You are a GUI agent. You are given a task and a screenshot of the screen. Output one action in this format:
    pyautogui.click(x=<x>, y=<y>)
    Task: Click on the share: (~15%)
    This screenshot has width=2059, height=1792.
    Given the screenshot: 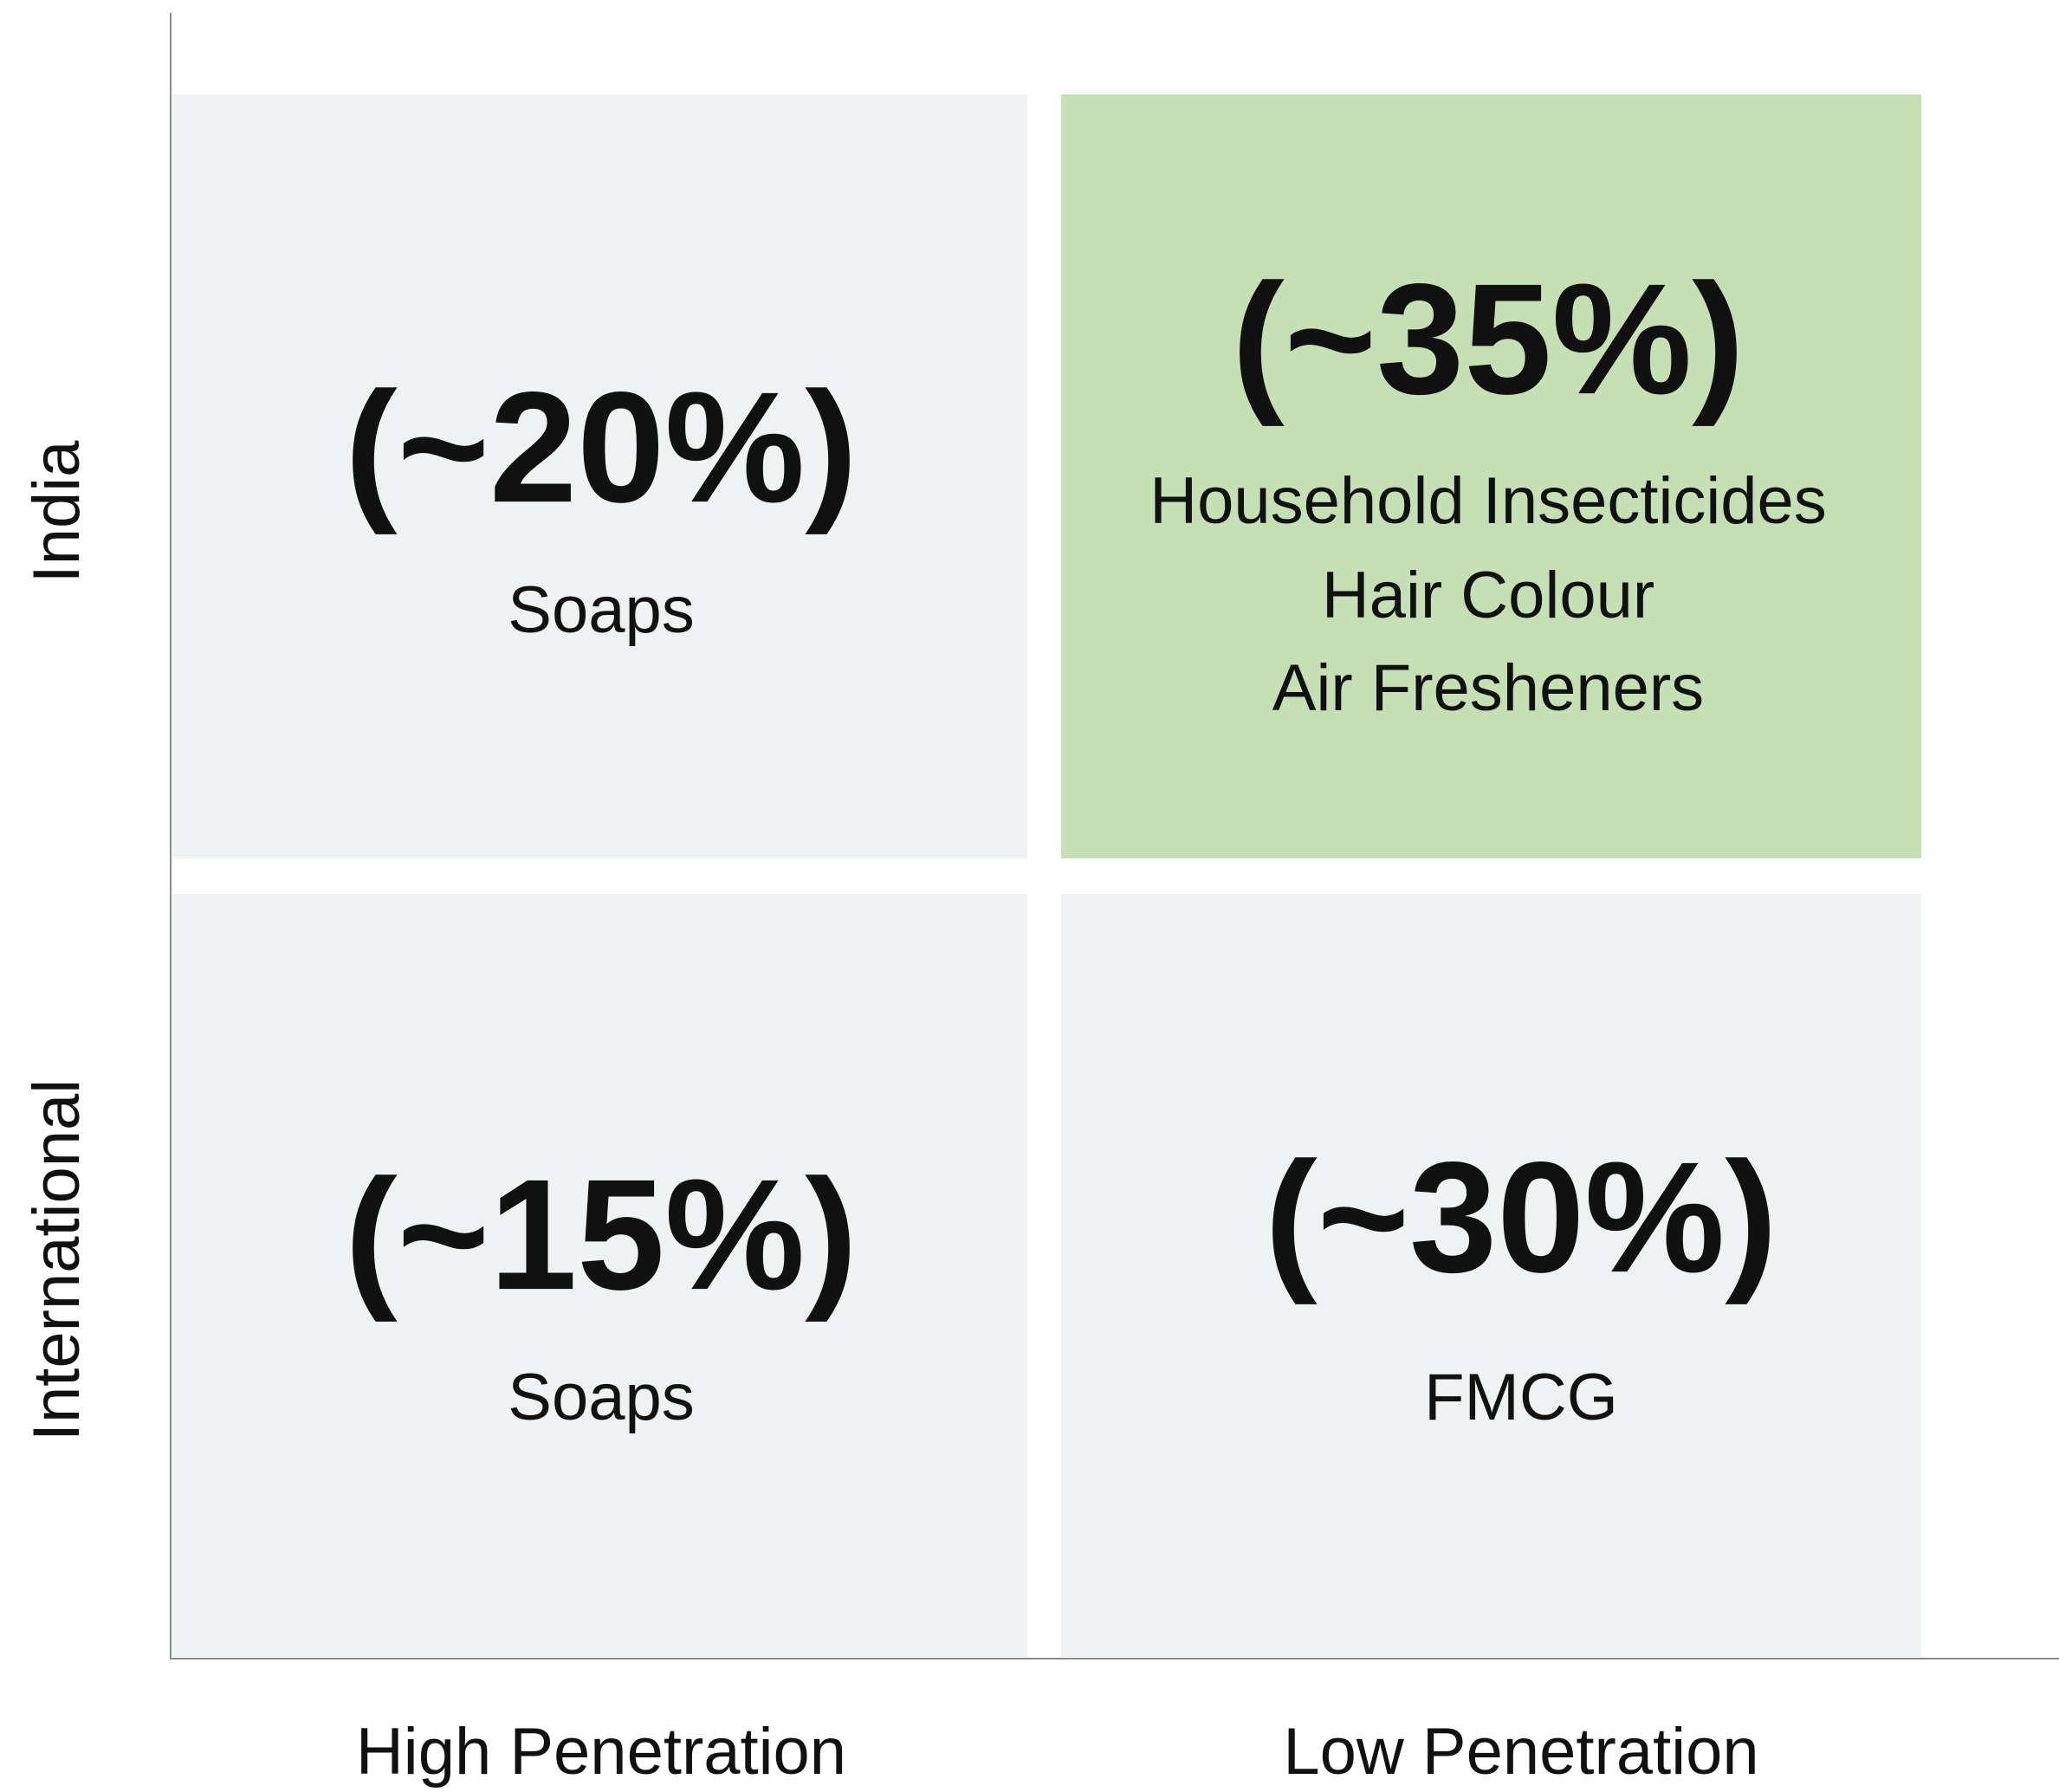 What is the action you would take?
    pyautogui.click(x=601, y=1234)
    